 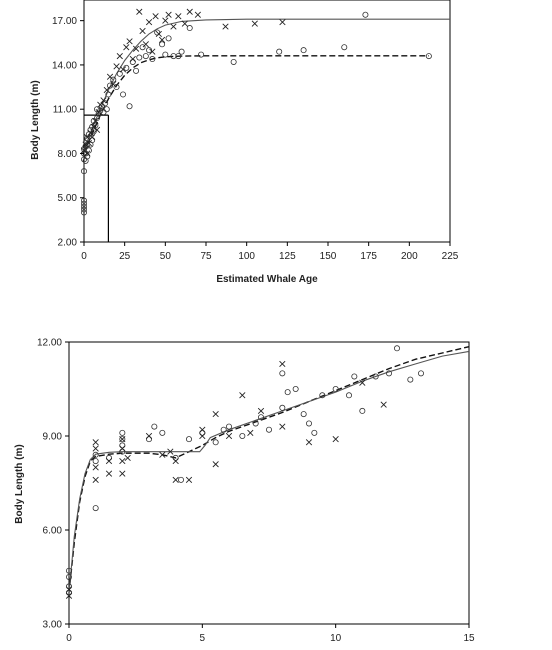 I want to click on x-tick-label: 225, so click(x=450, y=256).